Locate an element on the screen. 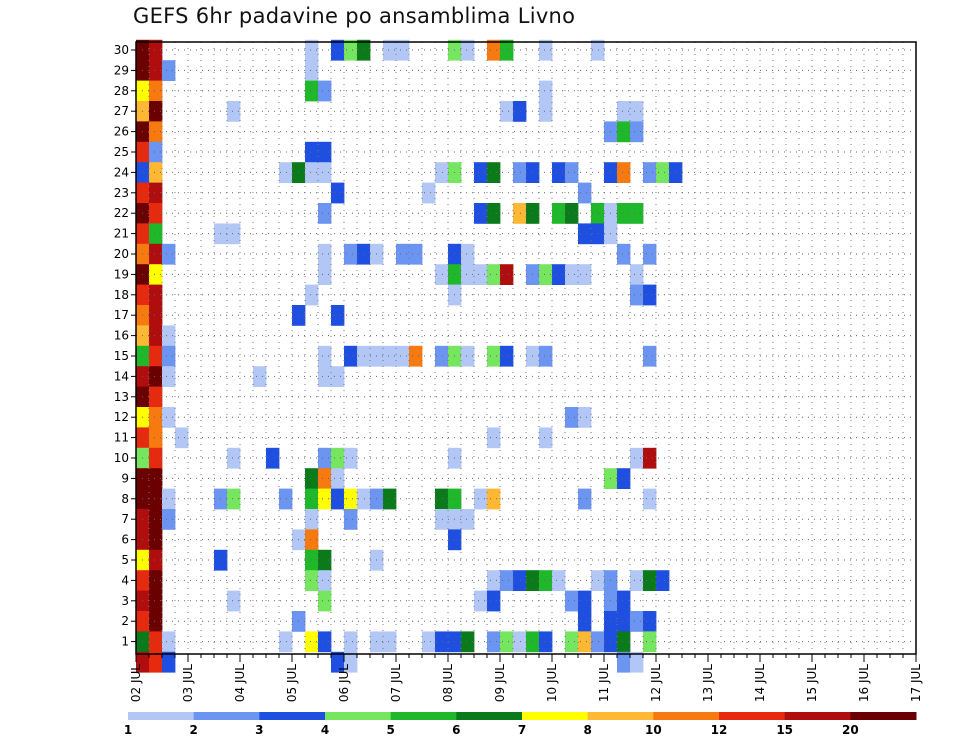  y-tick-label: 28 is located at coordinates (121, 91).